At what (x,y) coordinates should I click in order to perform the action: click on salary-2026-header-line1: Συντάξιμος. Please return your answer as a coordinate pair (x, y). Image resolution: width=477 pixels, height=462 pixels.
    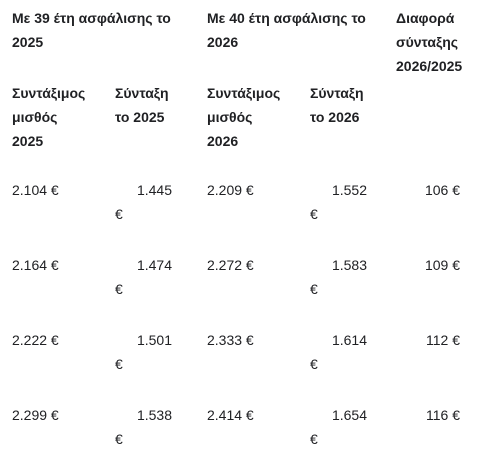
    Looking at the image, I should click on (244, 93).